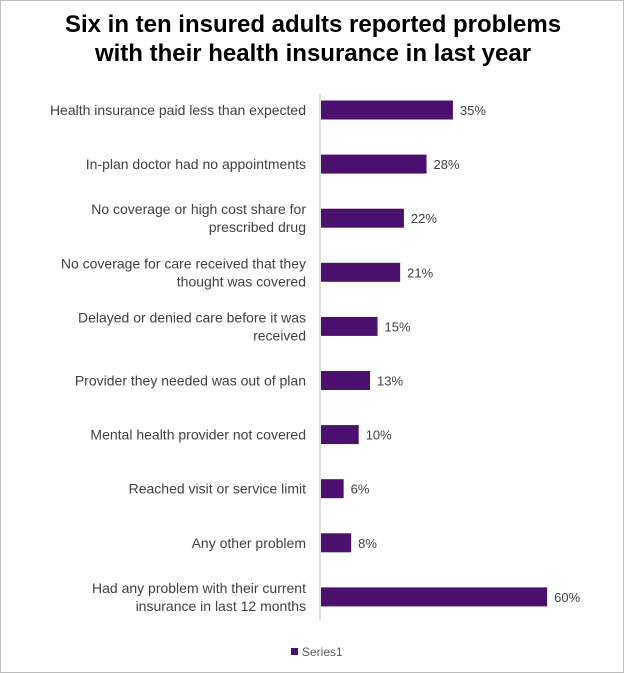  I want to click on category-label: Mental health provider not covered, so click(198, 435).